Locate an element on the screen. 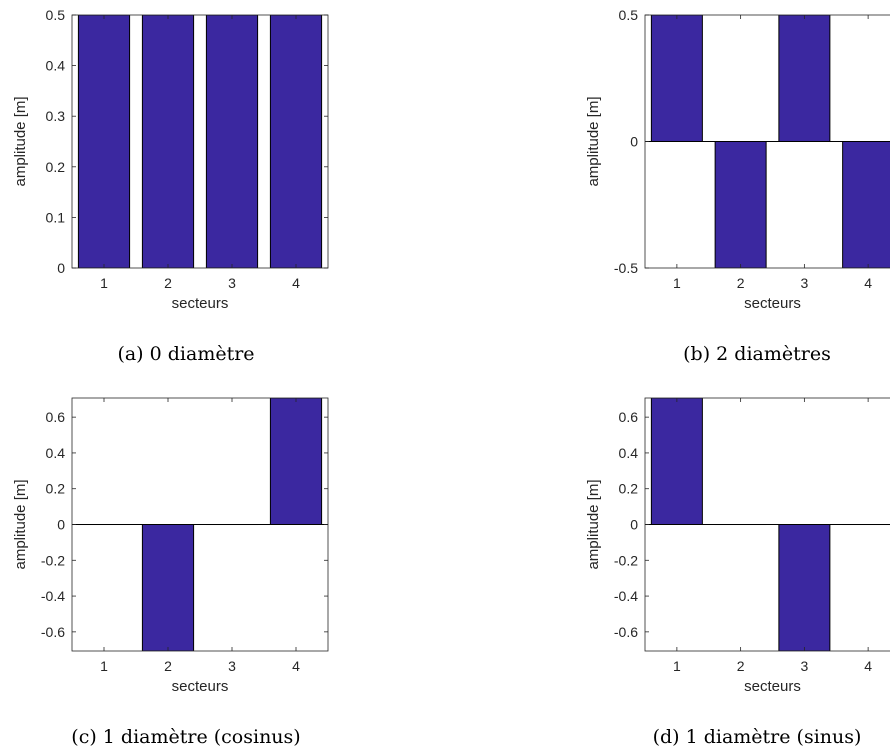  subfigure-caption: (a) 0 diamètre is located at coordinates (185, 354).